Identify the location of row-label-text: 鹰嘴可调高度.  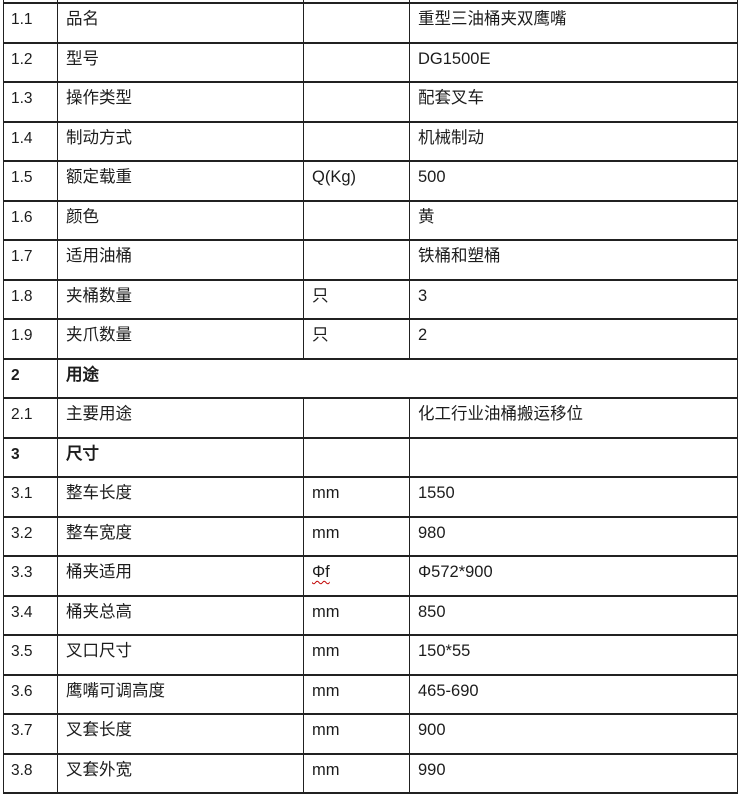
(115, 690).